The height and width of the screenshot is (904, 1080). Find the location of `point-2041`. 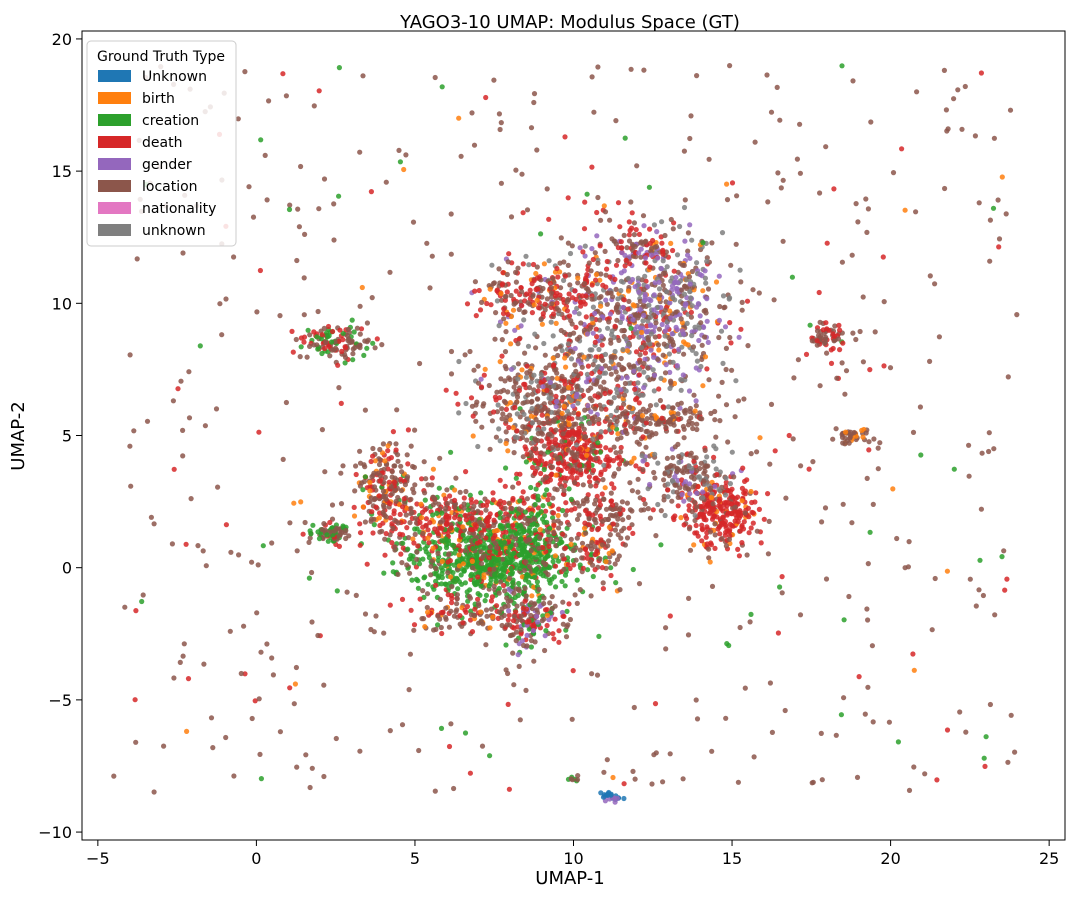

point-2041 is located at coordinates (557, 378).